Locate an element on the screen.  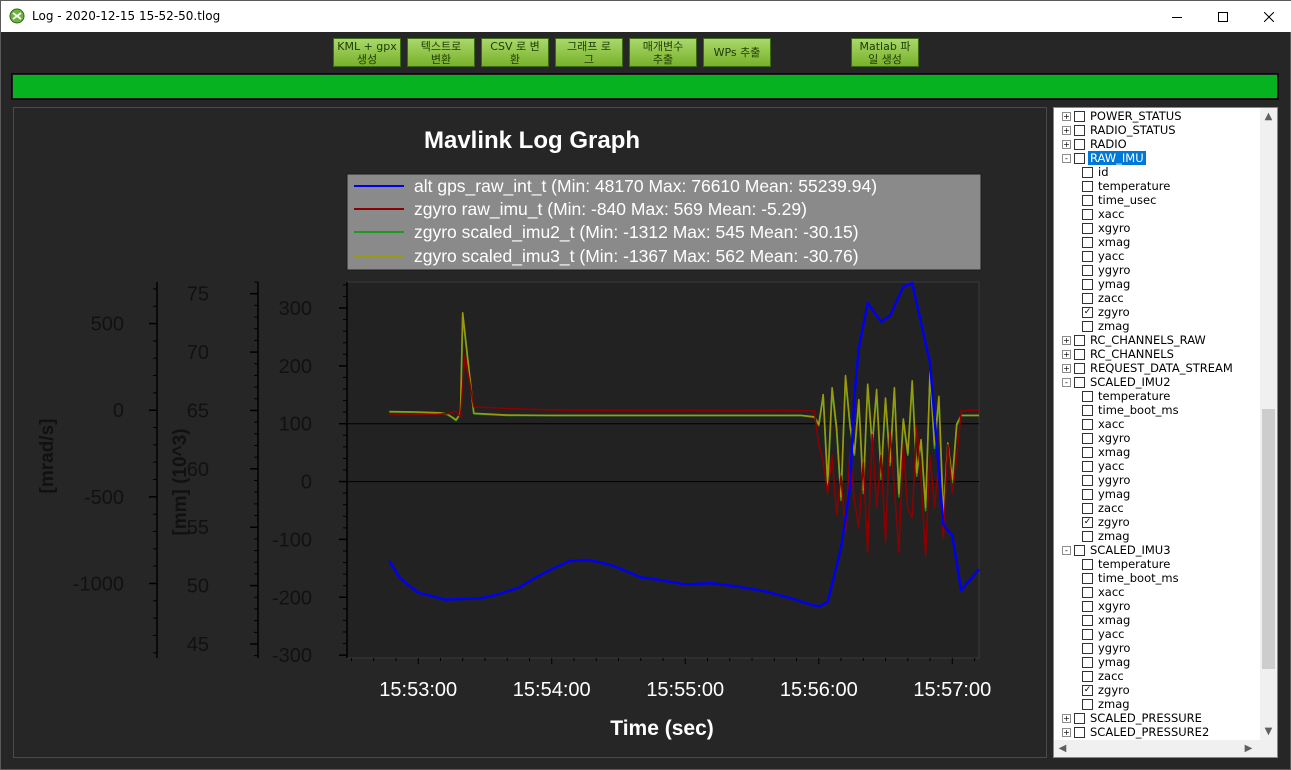
scroll-left-icon: ◀ is located at coordinates (1062, 748).